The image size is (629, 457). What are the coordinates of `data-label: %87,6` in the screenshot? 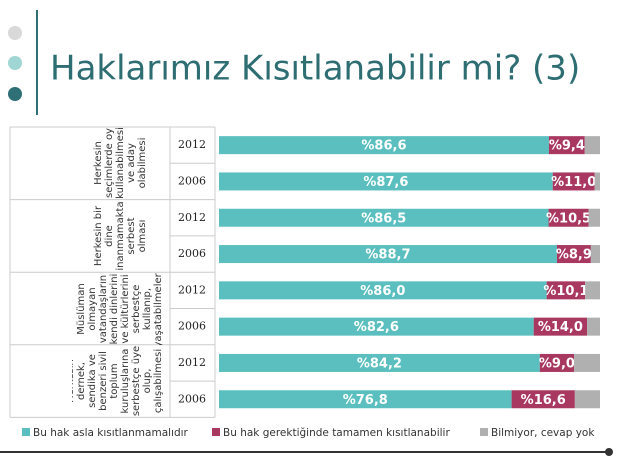 It's located at (385, 182).